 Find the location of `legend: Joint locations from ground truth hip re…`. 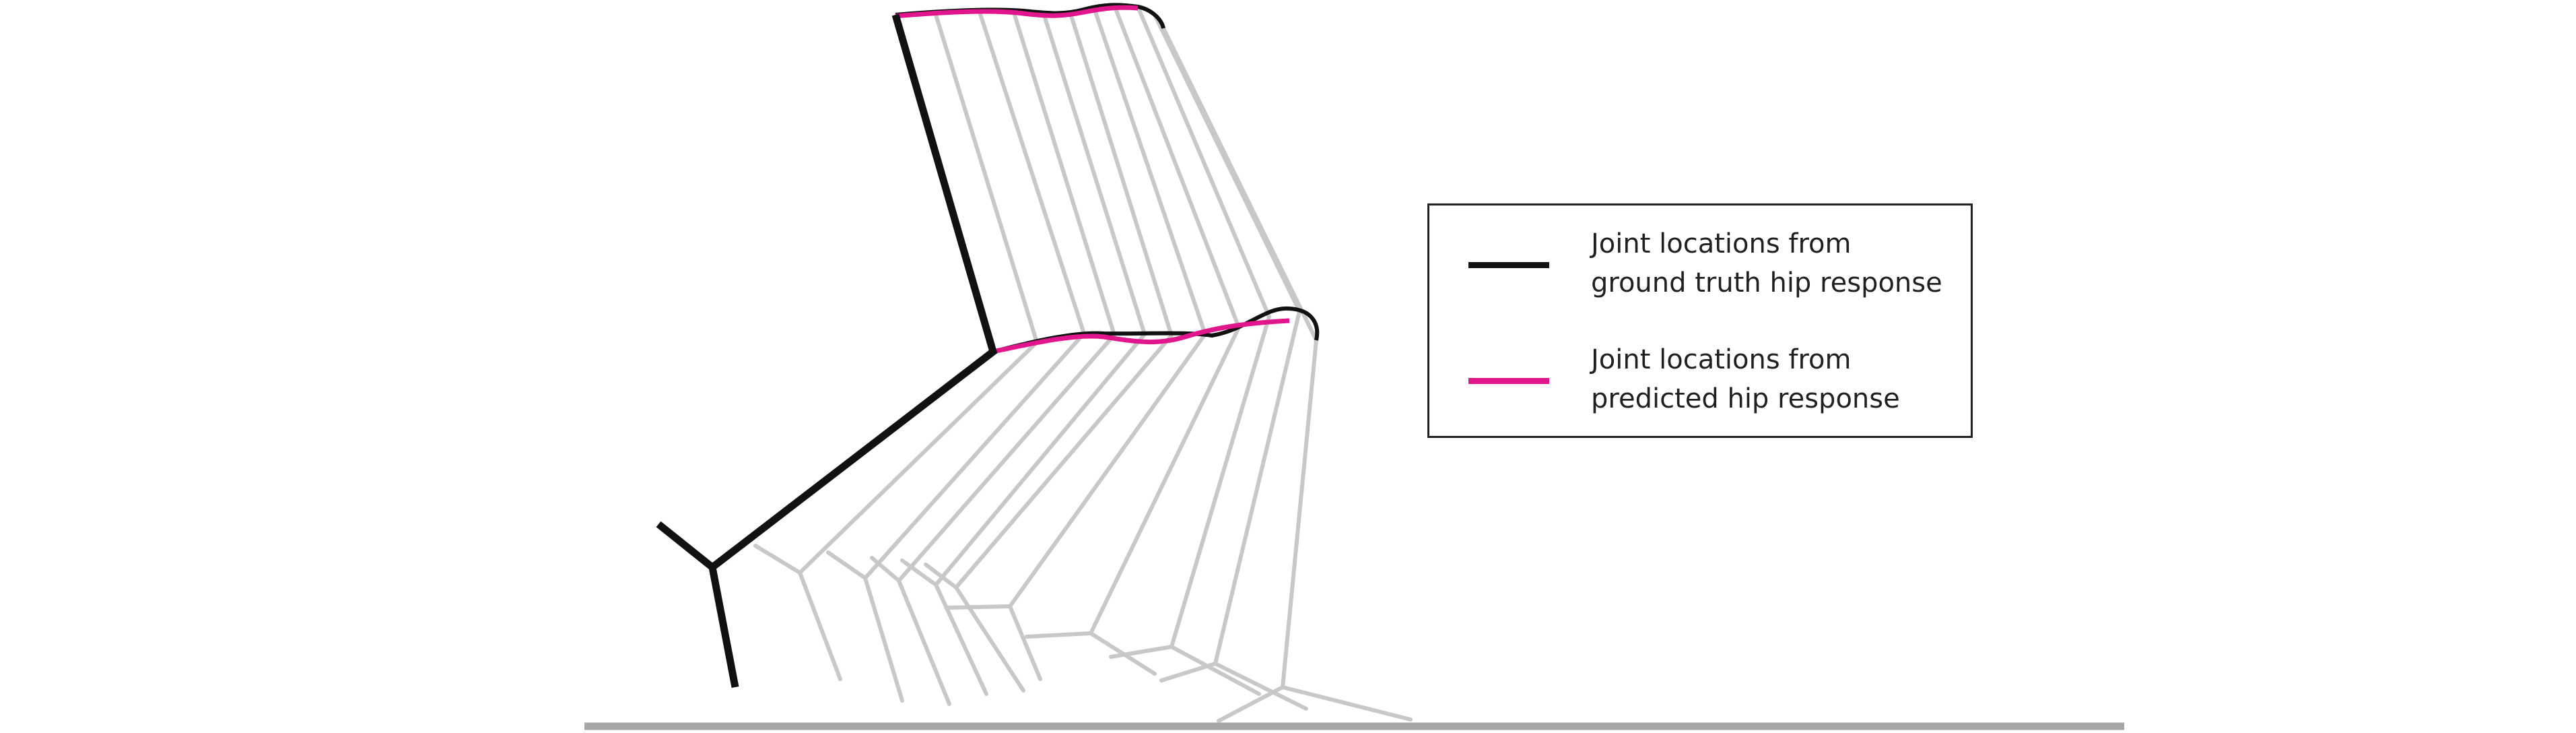

legend: Joint locations from ground truth hip re… is located at coordinates (1700, 320).